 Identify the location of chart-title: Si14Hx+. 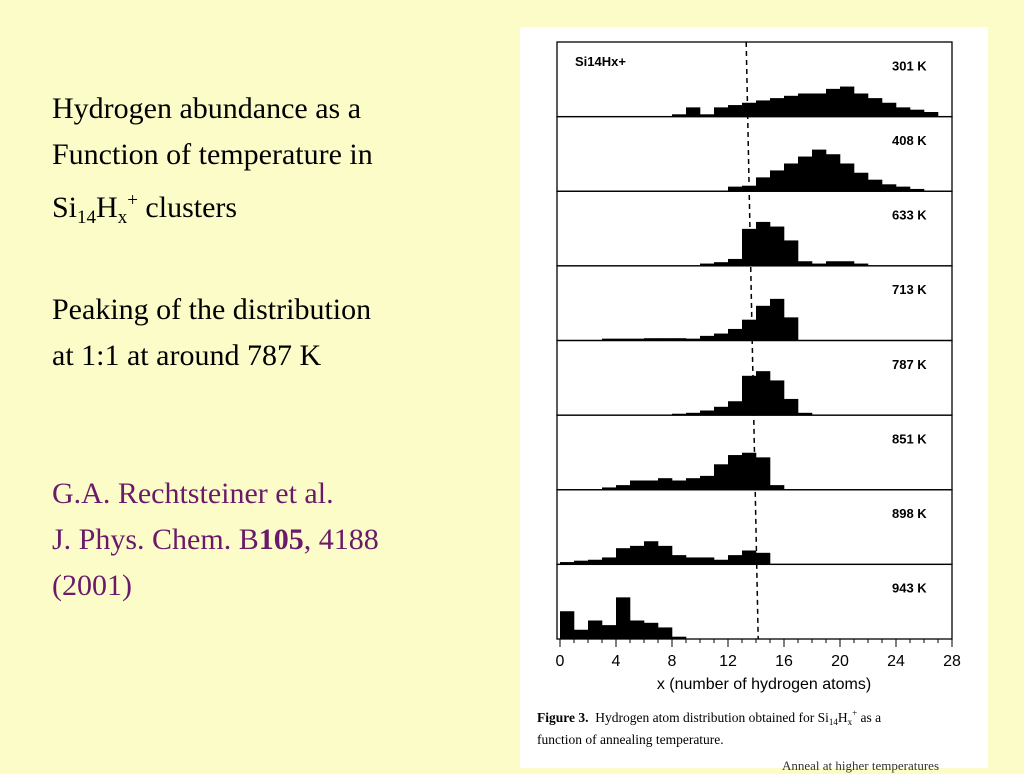
(600, 61).